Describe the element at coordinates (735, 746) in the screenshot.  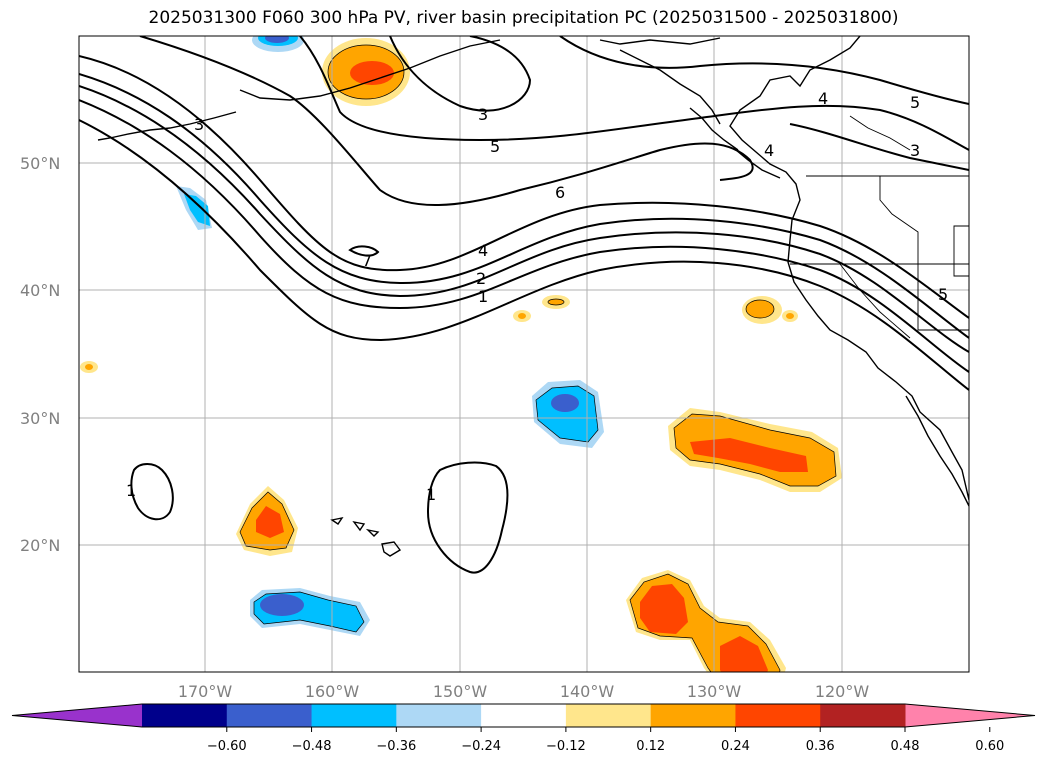
I see `colorbar-tick-label: 0.24` at that location.